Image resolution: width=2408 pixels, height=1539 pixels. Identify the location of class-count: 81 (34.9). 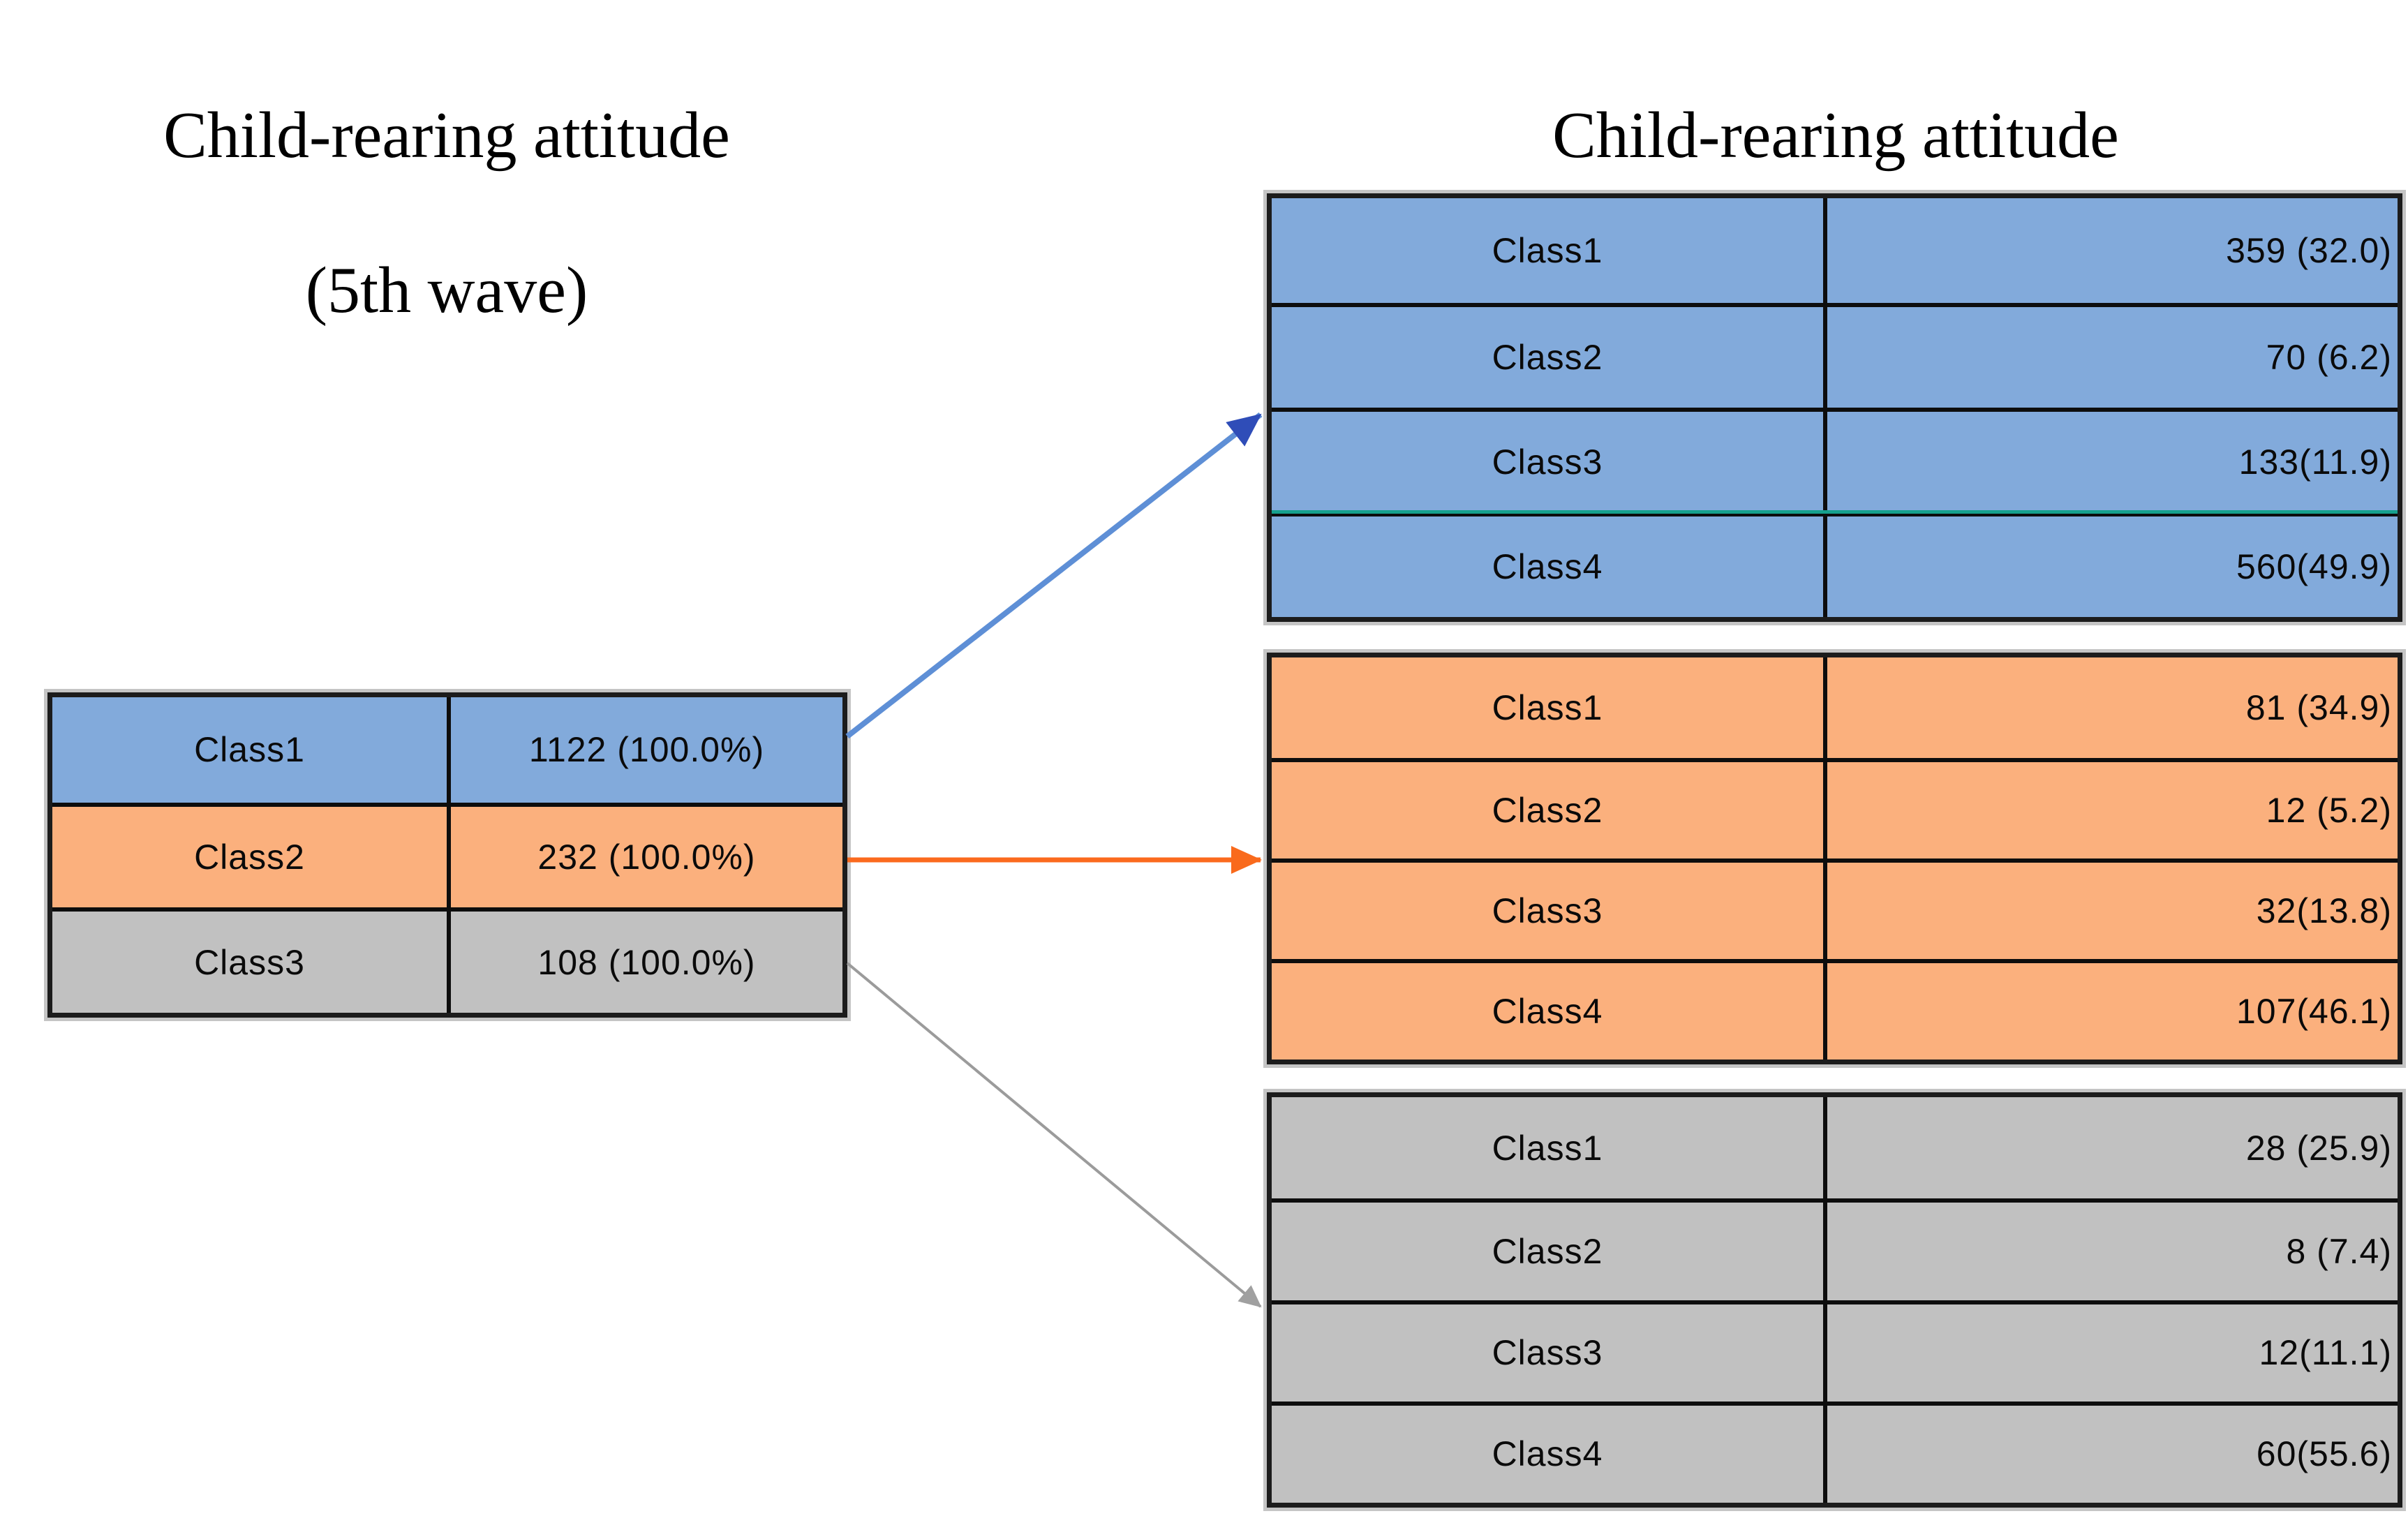
(2110, 708).